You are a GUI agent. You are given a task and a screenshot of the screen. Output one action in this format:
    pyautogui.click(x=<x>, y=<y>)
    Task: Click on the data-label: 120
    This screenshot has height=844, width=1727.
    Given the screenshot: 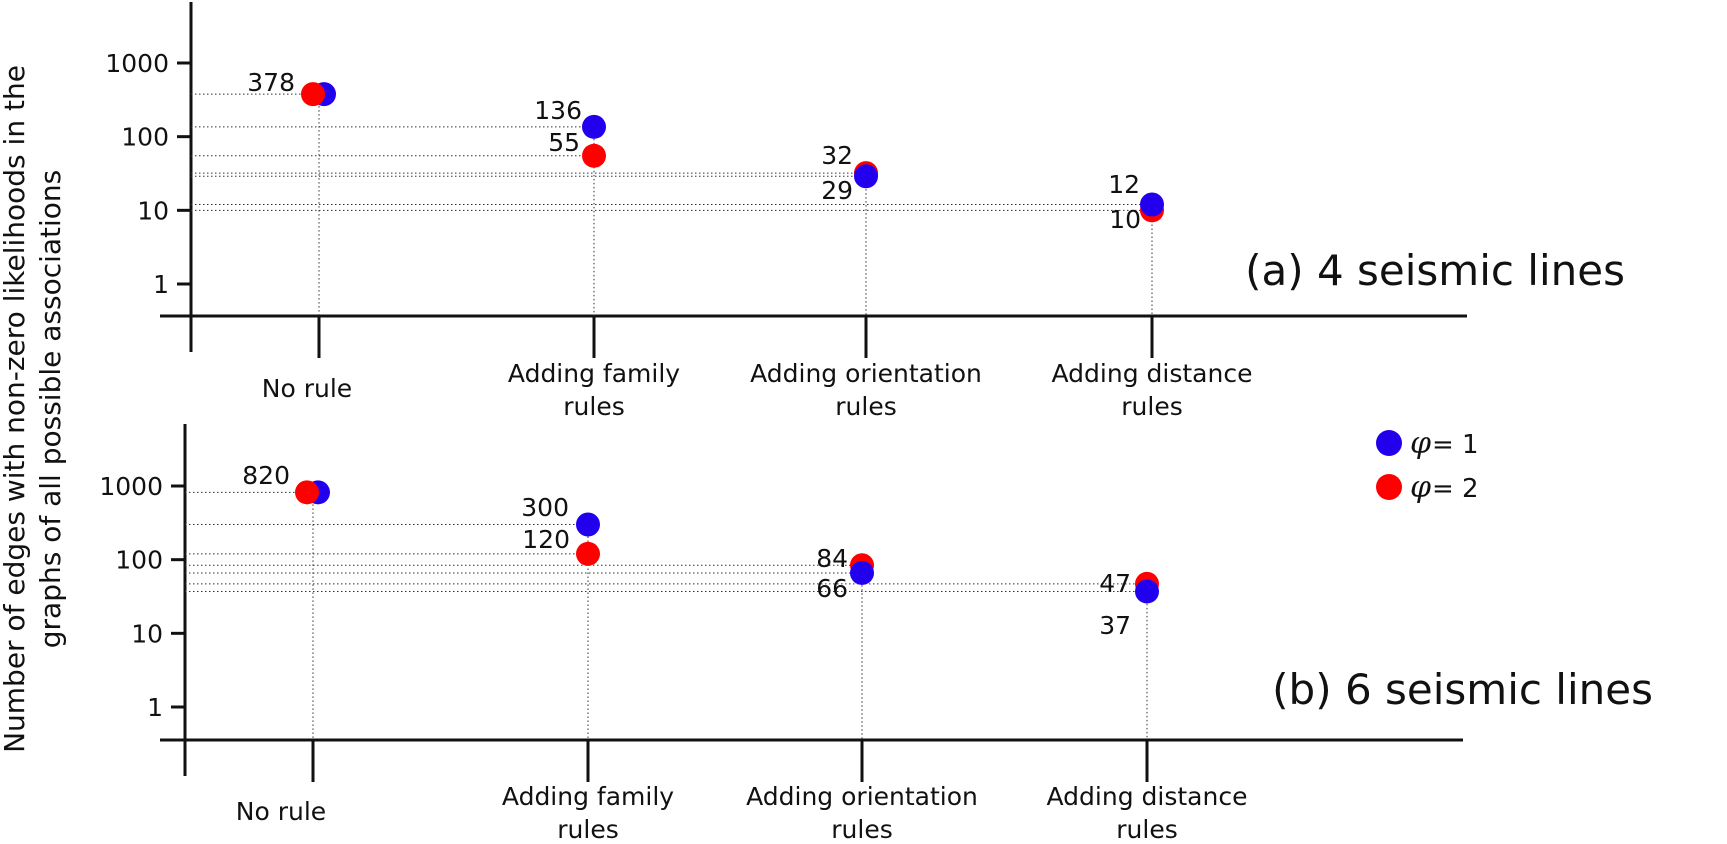 What is the action you would take?
    pyautogui.click(x=546, y=539)
    